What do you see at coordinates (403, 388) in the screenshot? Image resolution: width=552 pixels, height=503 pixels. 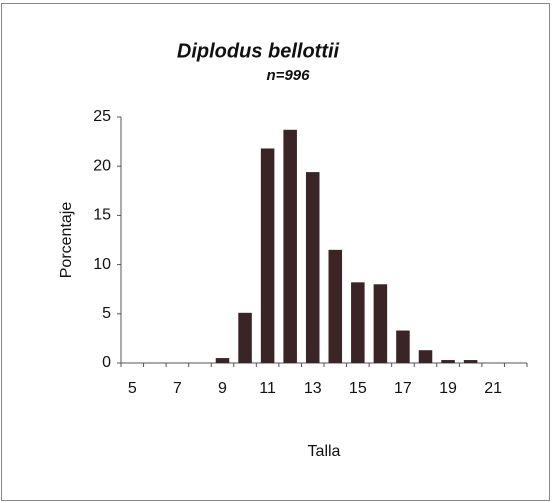 I see `x-tick-label: 17` at bounding box center [403, 388].